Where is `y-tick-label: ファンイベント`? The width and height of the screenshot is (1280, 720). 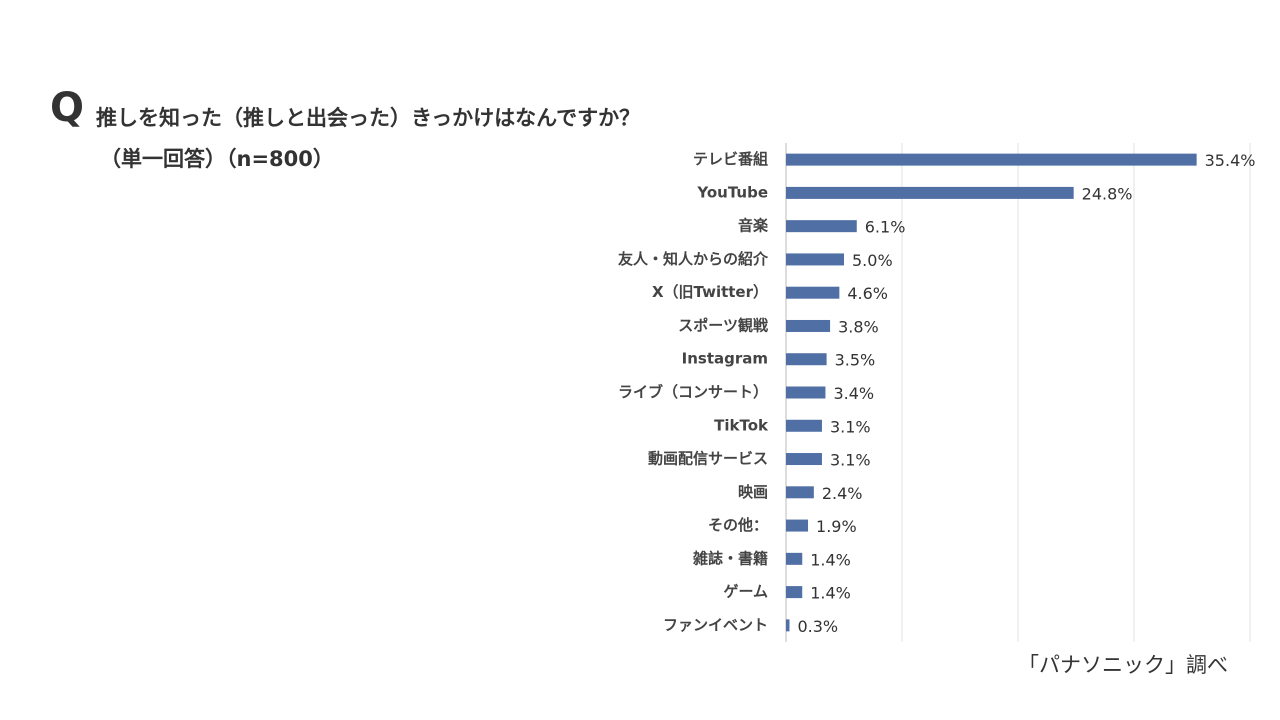
y-tick-label: ファンイベント is located at coordinates (715, 625).